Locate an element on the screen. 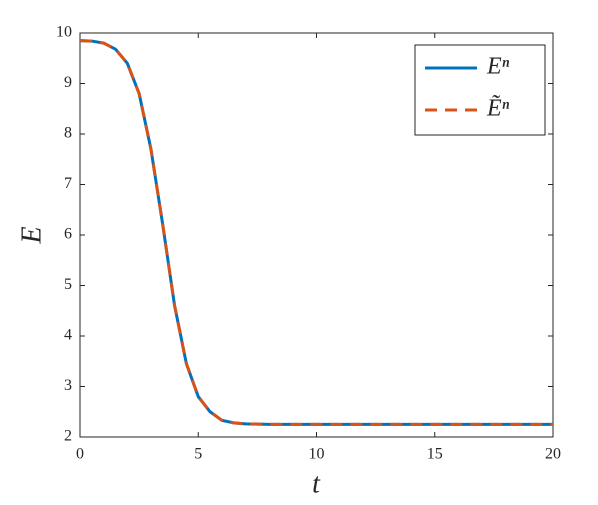 This screenshot has height=505, width=598. legend-label: Ẽⁿ is located at coordinates (498, 109).